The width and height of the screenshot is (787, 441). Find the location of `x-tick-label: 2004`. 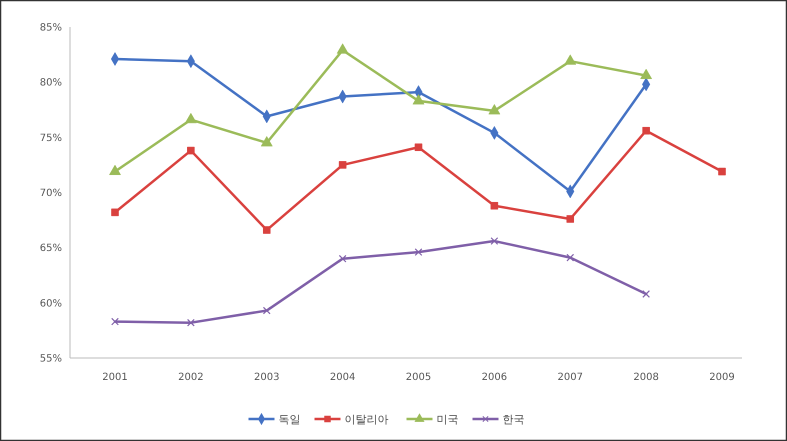

x-tick-label: 2004 is located at coordinates (343, 377).